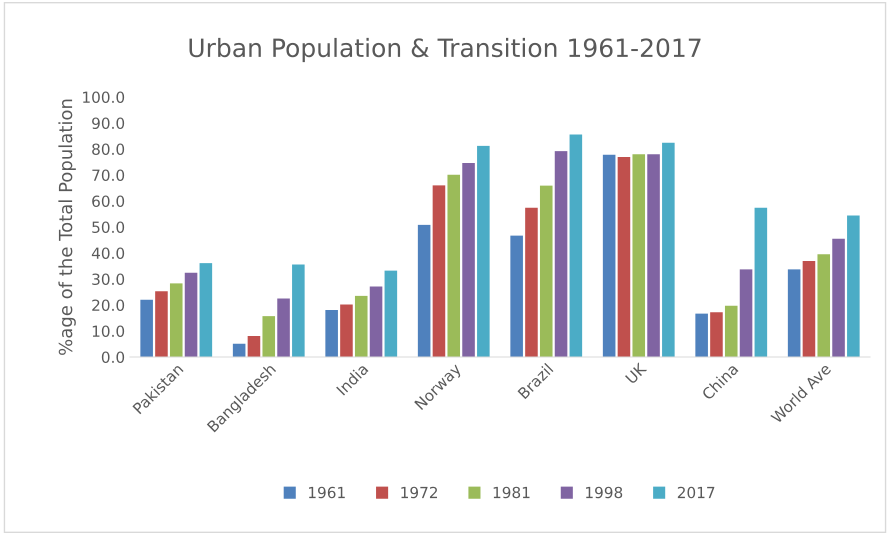  I want to click on y-tick-label: 30.0, so click(108, 279).